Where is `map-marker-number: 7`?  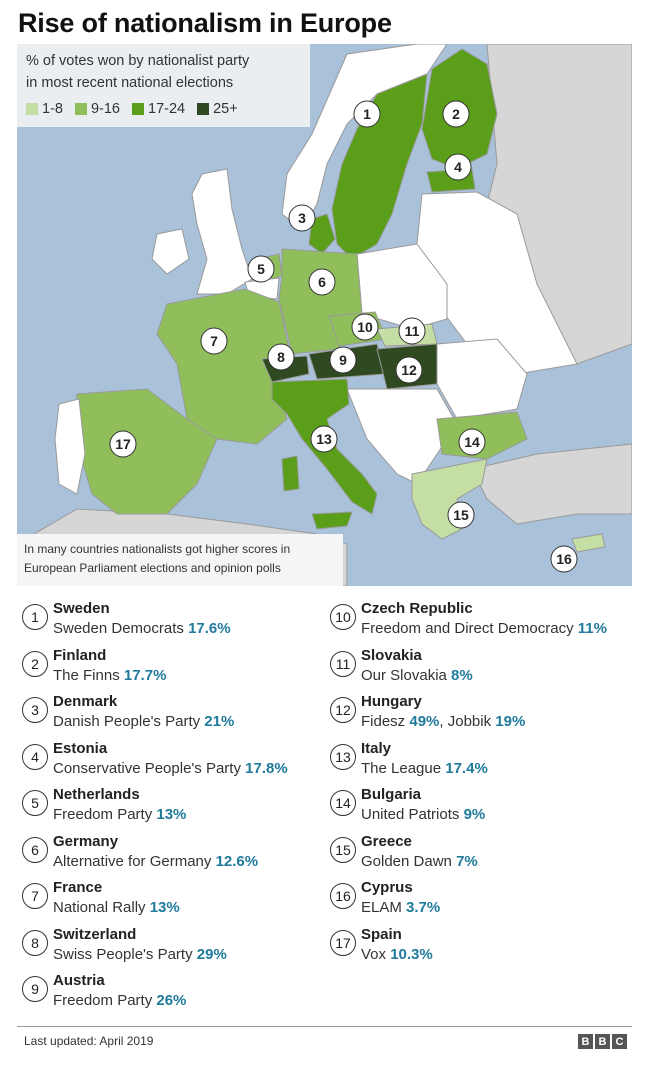 map-marker-number: 7 is located at coordinates (214, 341).